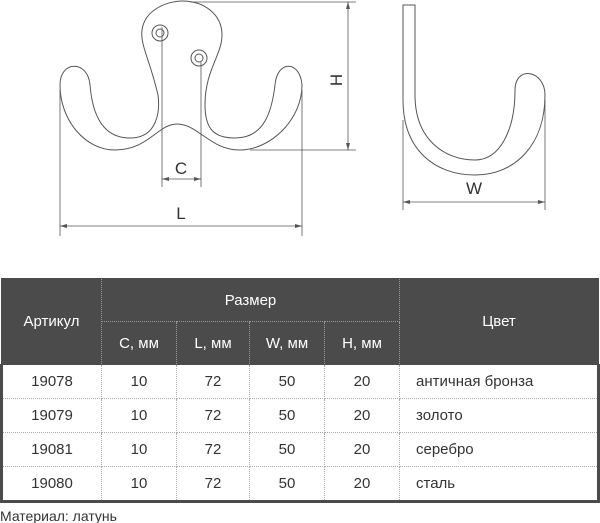 This screenshot has height=523, width=600. What do you see at coordinates (181, 168) in the screenshot?
I see `dim-c-label: C` at bounding box center [181, 168].